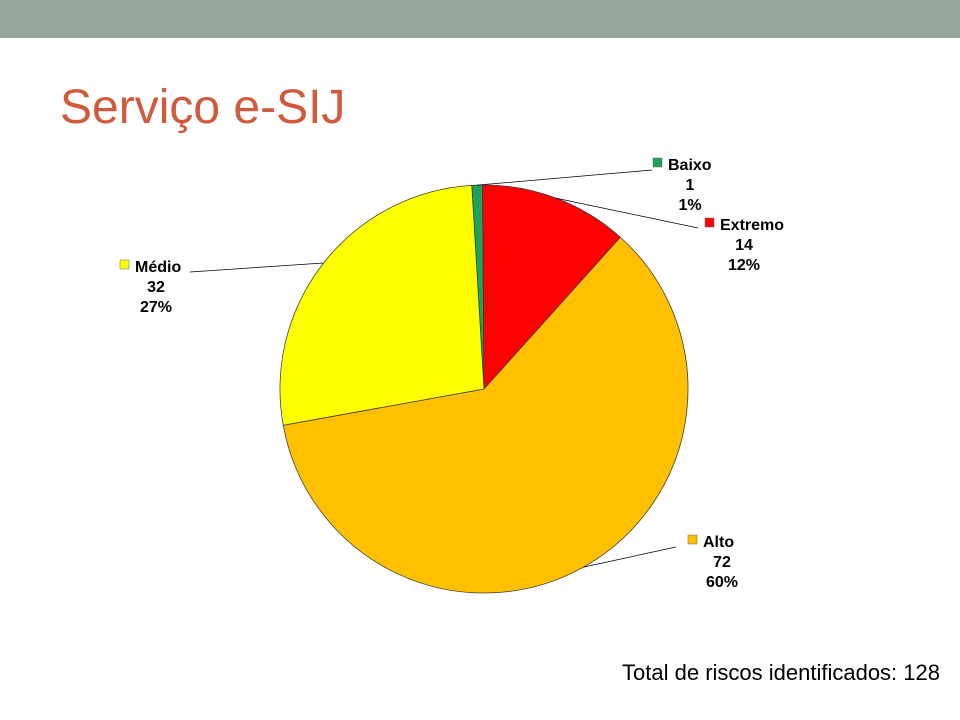 This screenshot has height=720, width=960. What do you see at coordinates (709, 222) in the screenshot?
I see `legend-swatch-extremo` at bounding box center [709, 222].